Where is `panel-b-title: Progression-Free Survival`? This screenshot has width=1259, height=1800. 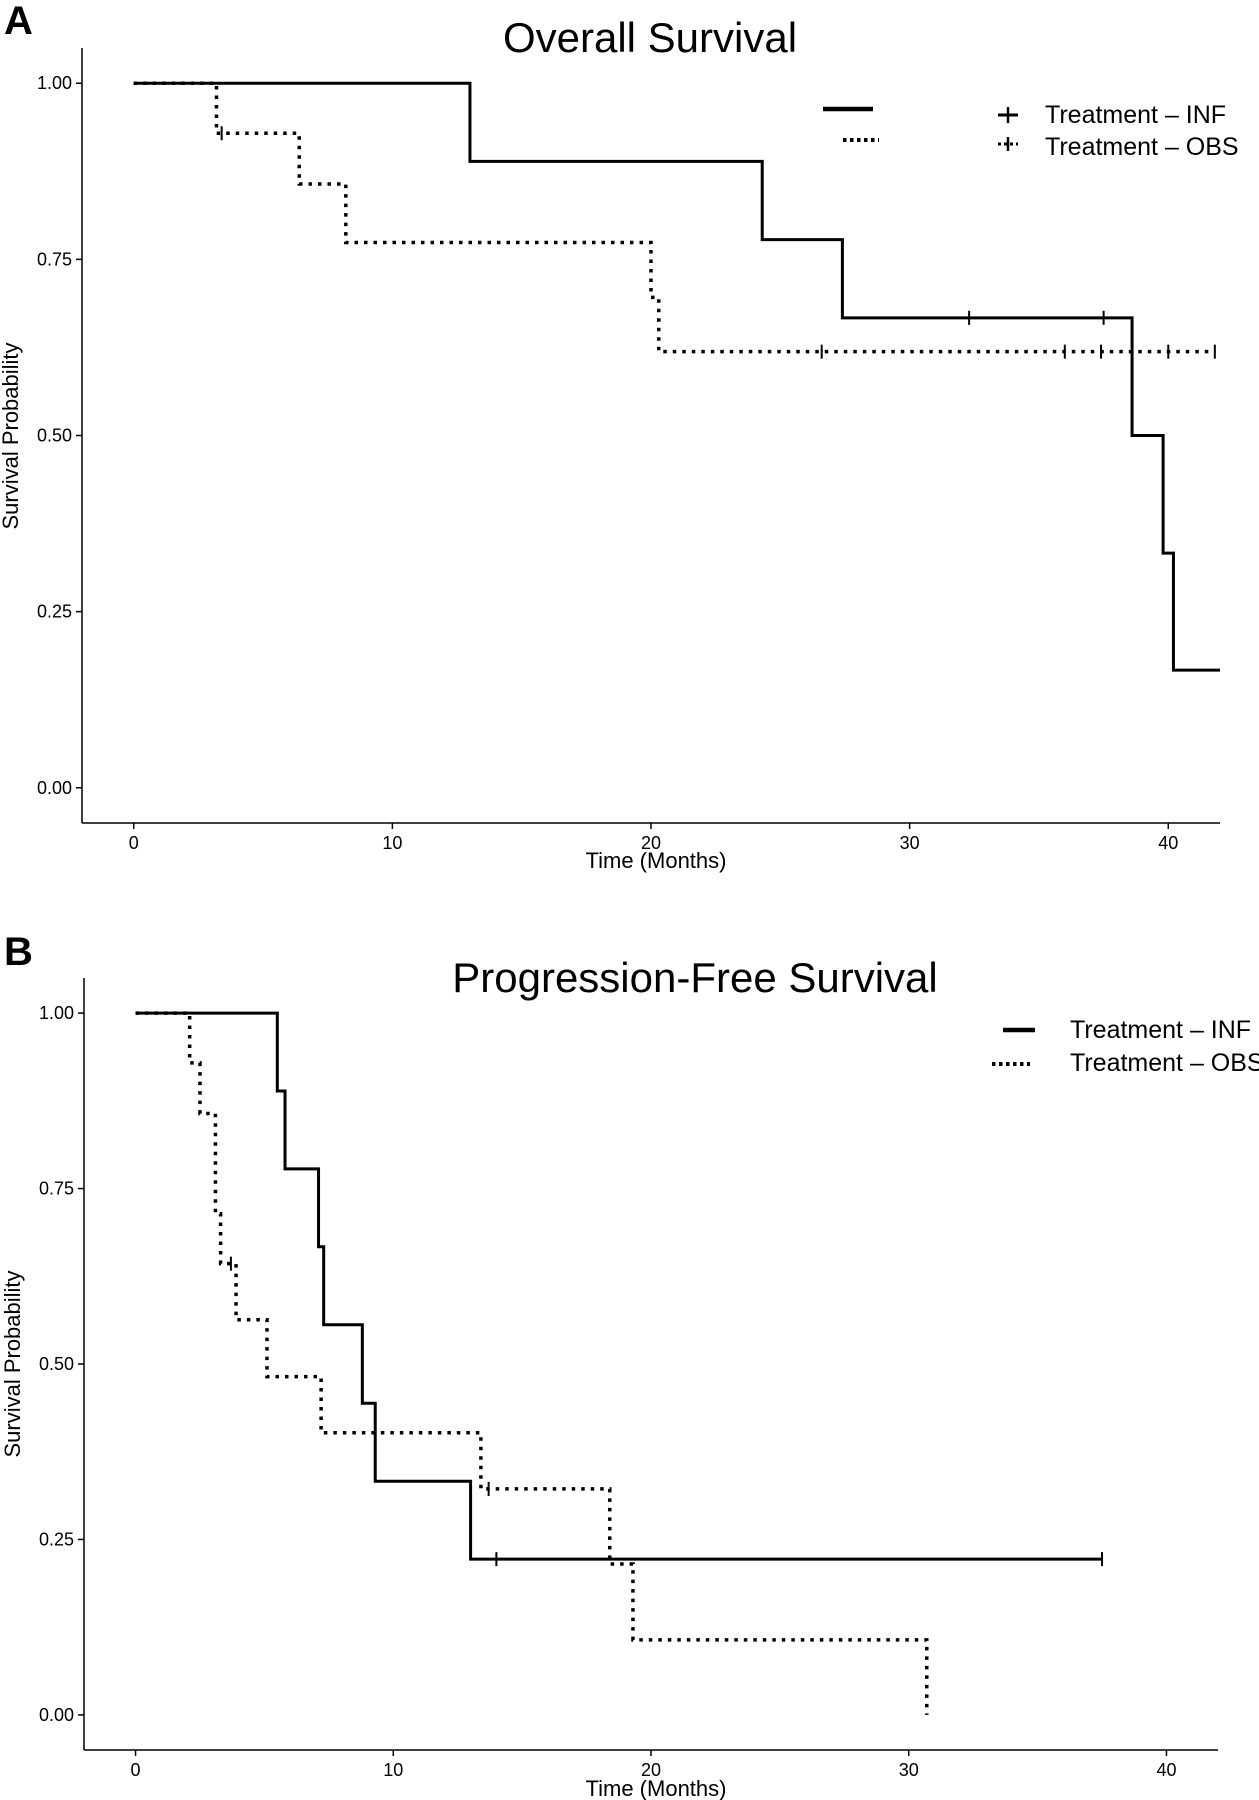
panel-b-title: Progression-Free Survival is located at coordinates (695, 977).